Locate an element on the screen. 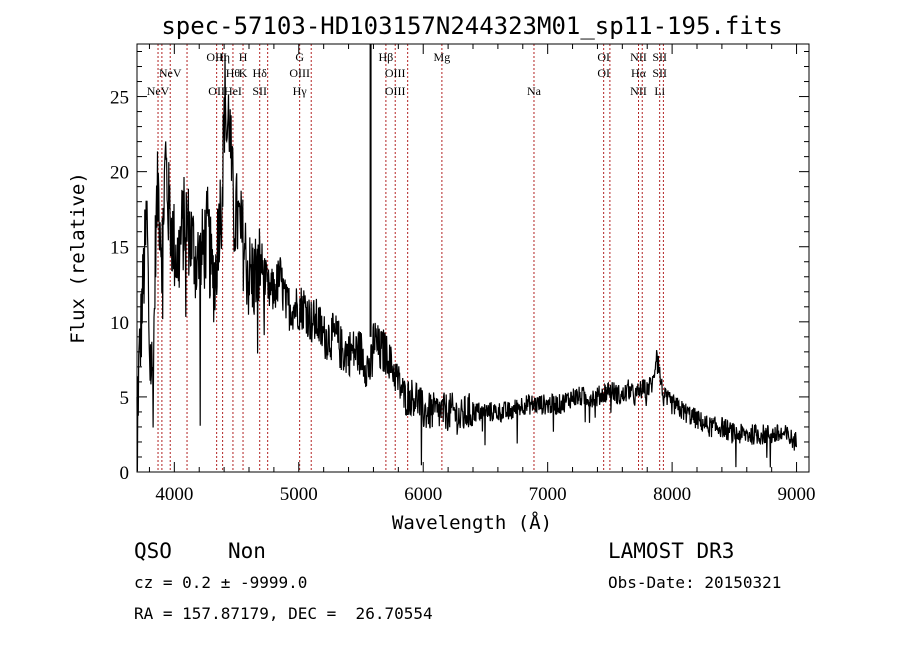 The width and height of the screenshot is (900, 649). emission-line-label: Hθ is located at coordinates (233, 73).